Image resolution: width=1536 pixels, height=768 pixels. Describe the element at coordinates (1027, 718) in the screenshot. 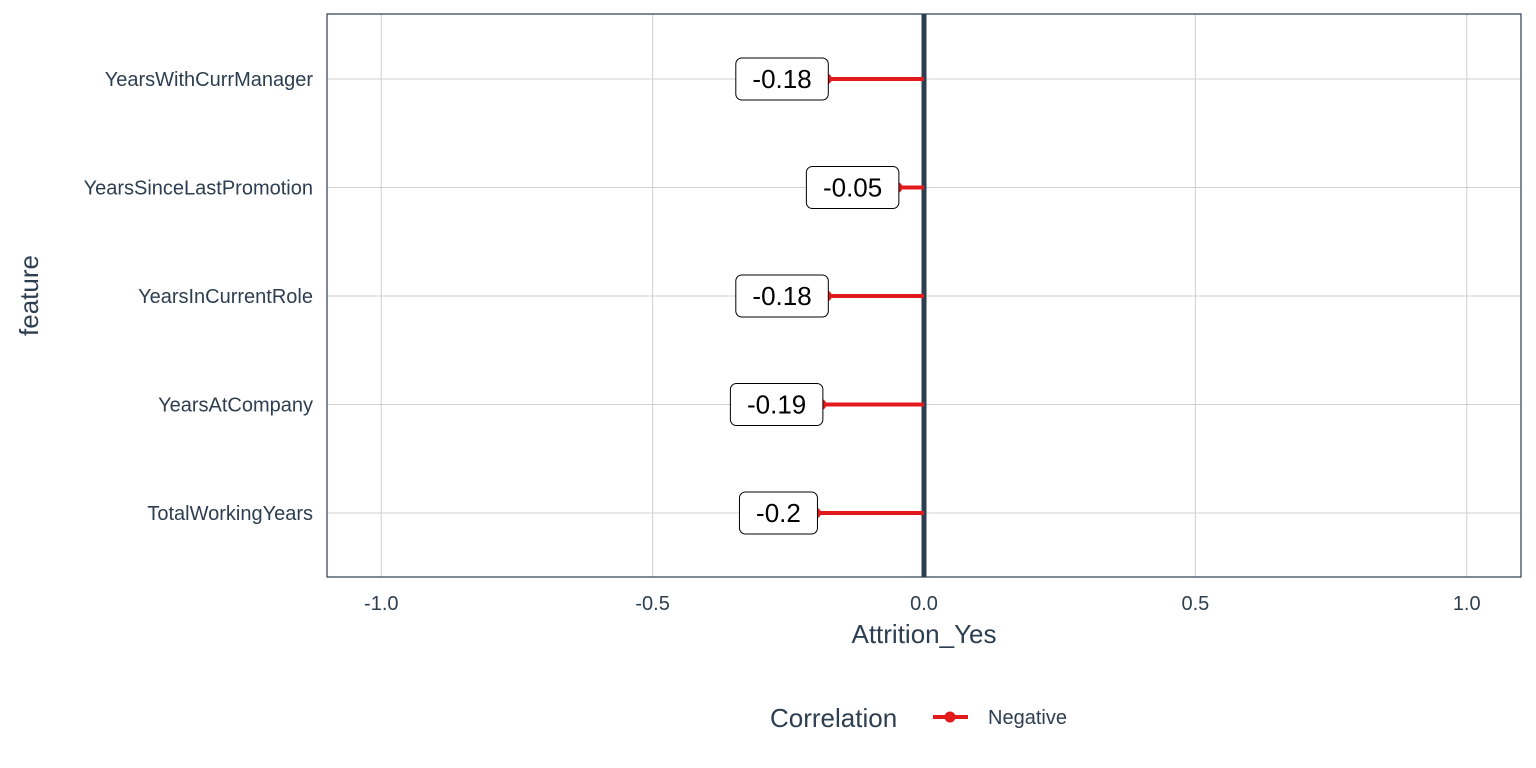

I see `legend-item-negative: Negative` at that location.